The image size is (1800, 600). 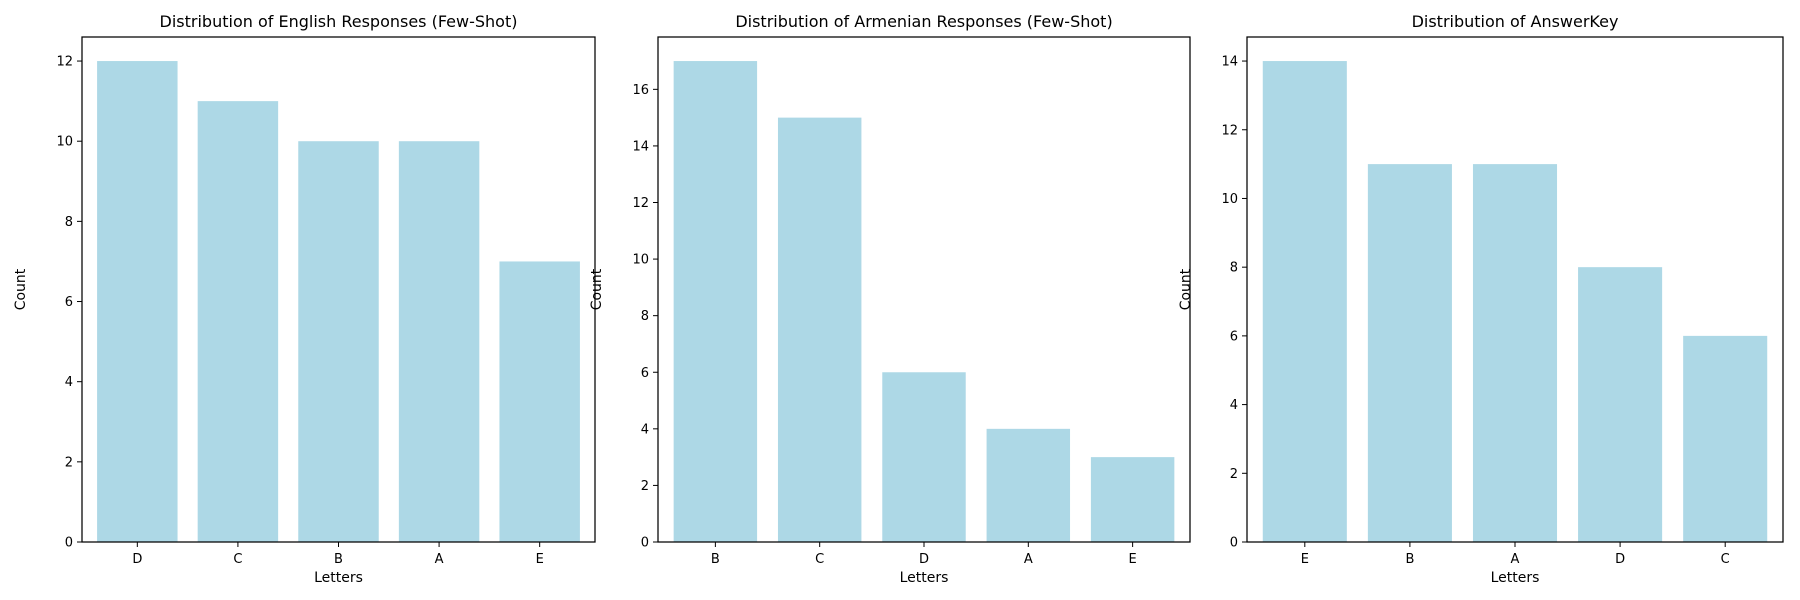 What do you see at coordinates (1515, 21) in the screenshot?
I see `chart-title: Distribution of AnswerKey` at bounding box center [1515, 21].